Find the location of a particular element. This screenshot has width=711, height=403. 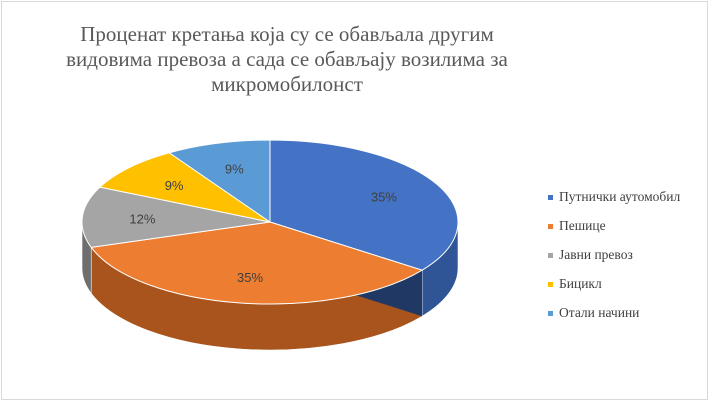

legend-swatch-public-transport is located at coordinates (550, 255).